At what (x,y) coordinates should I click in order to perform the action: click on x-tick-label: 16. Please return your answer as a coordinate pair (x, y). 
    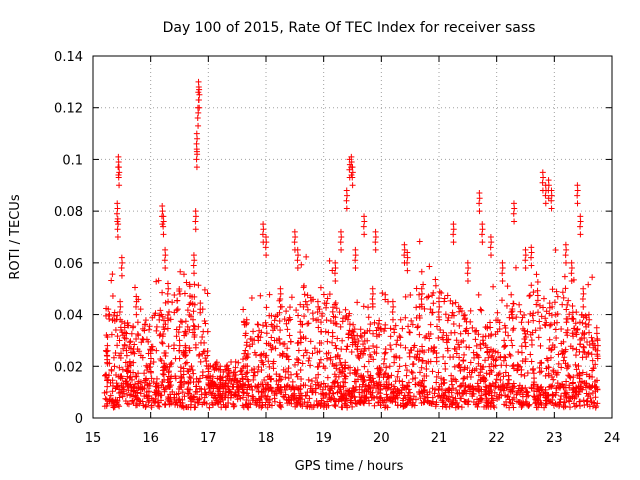
    Looking at the image, I should click on (150, 438).